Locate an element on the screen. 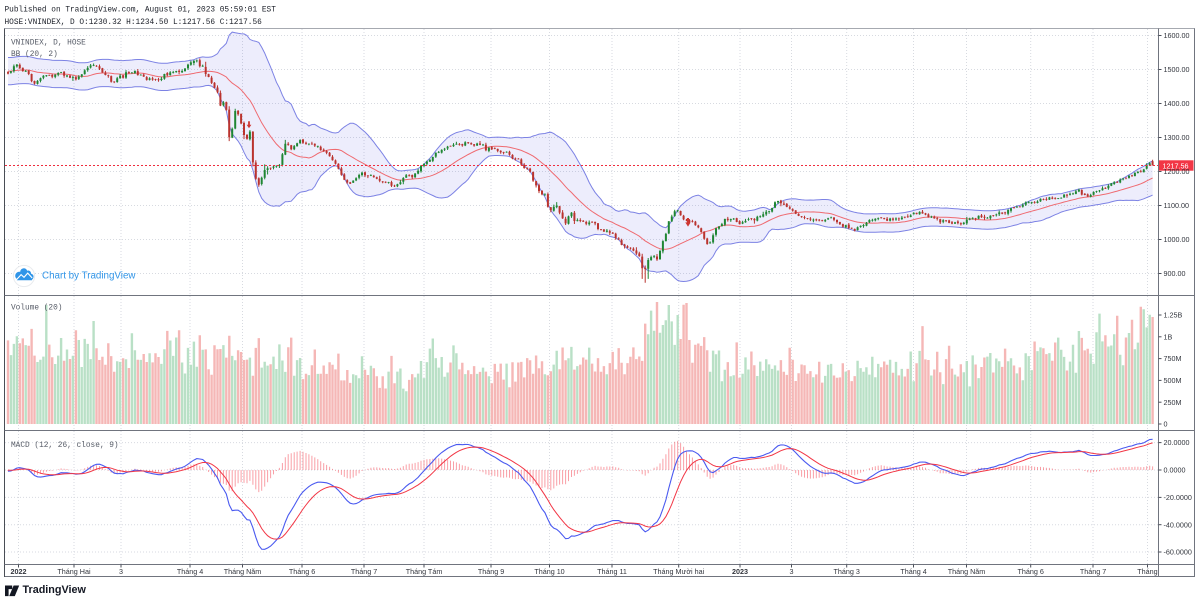 This screenshot has width=1200, height=607. svg-text: Chart by TradingView is located at coordinates (89, 275).